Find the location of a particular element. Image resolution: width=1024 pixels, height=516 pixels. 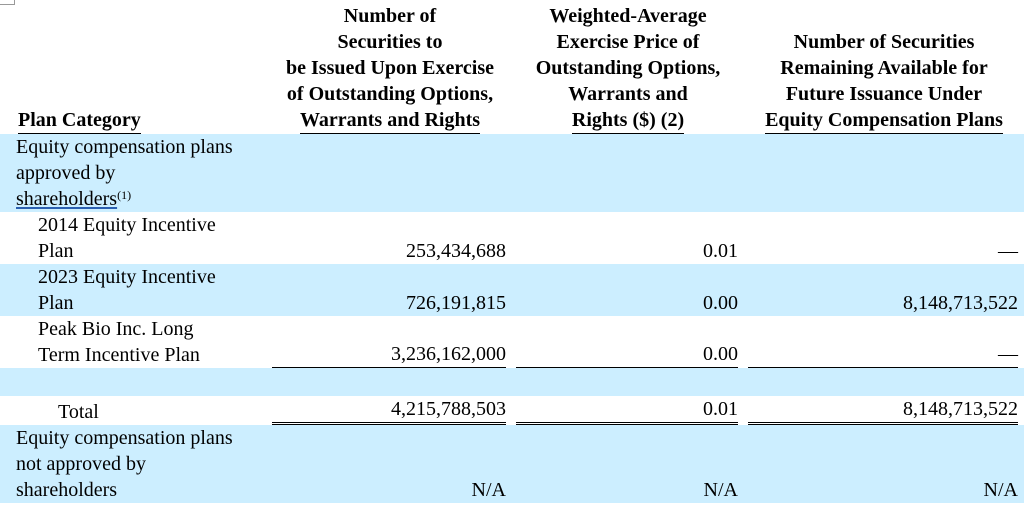

row-label: 2014 Equity Incentive Plan is located at coordinates (127, 238).